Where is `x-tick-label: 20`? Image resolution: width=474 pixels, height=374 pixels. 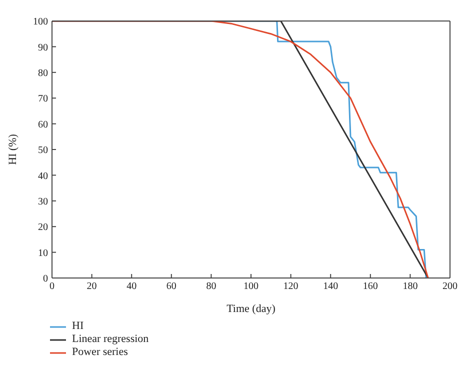 x-tick-label: 20 is located at coordinates (91, 286).